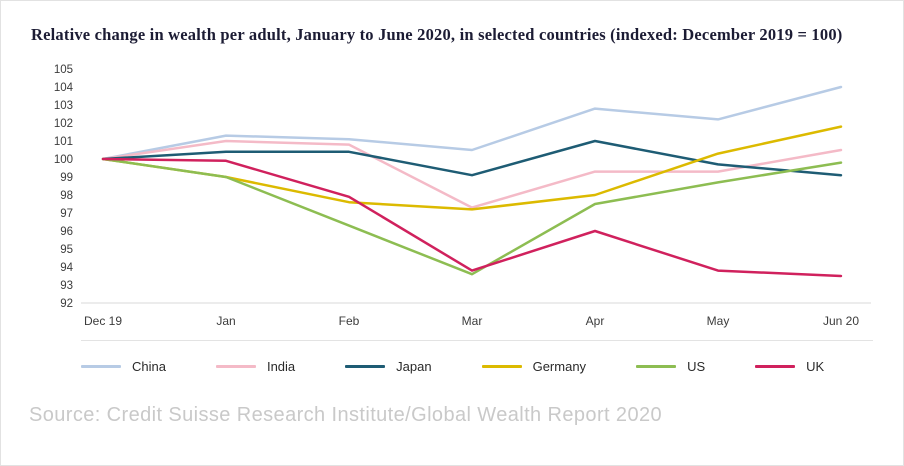 The image size is (904, 466). What do you see at coordinates (281, 366) in the screenshot?
I see `legend-label: India` at bounding box center [281, 366].